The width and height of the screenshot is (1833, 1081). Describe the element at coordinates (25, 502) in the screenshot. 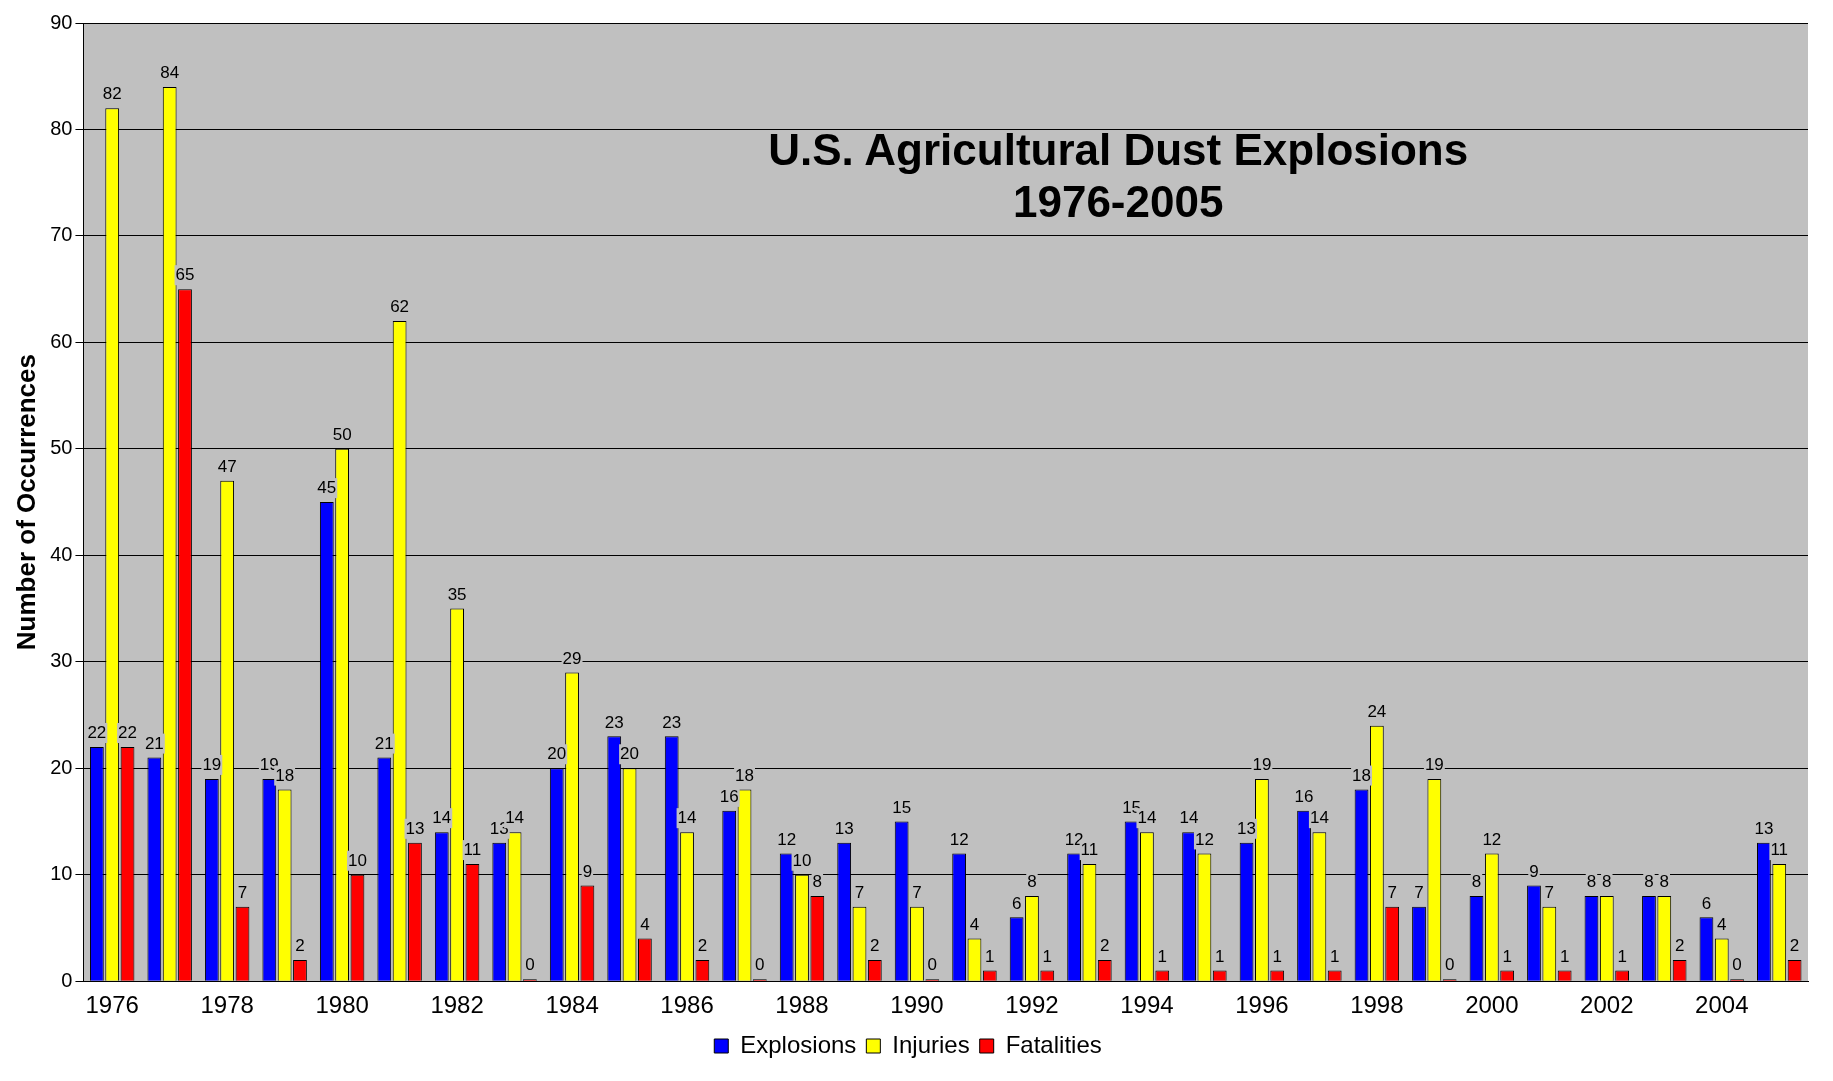

I see `y-axis-title: Number of Occurrences` at that location.